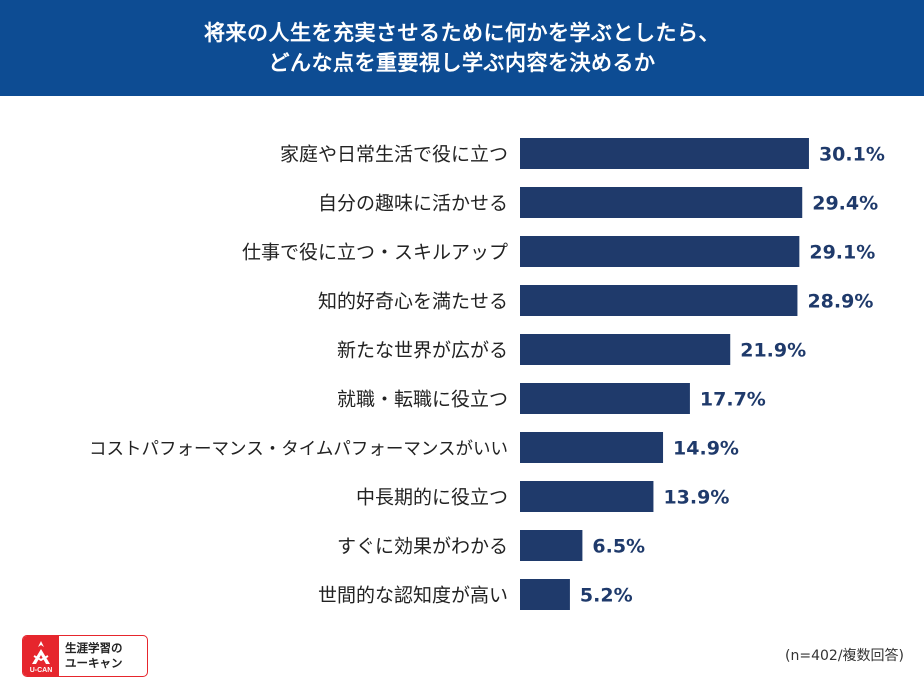  What do you see at coordinates (696, 498) in the screenshot?
I see `value-label: 13.9%` at bounding box center [696, 498].